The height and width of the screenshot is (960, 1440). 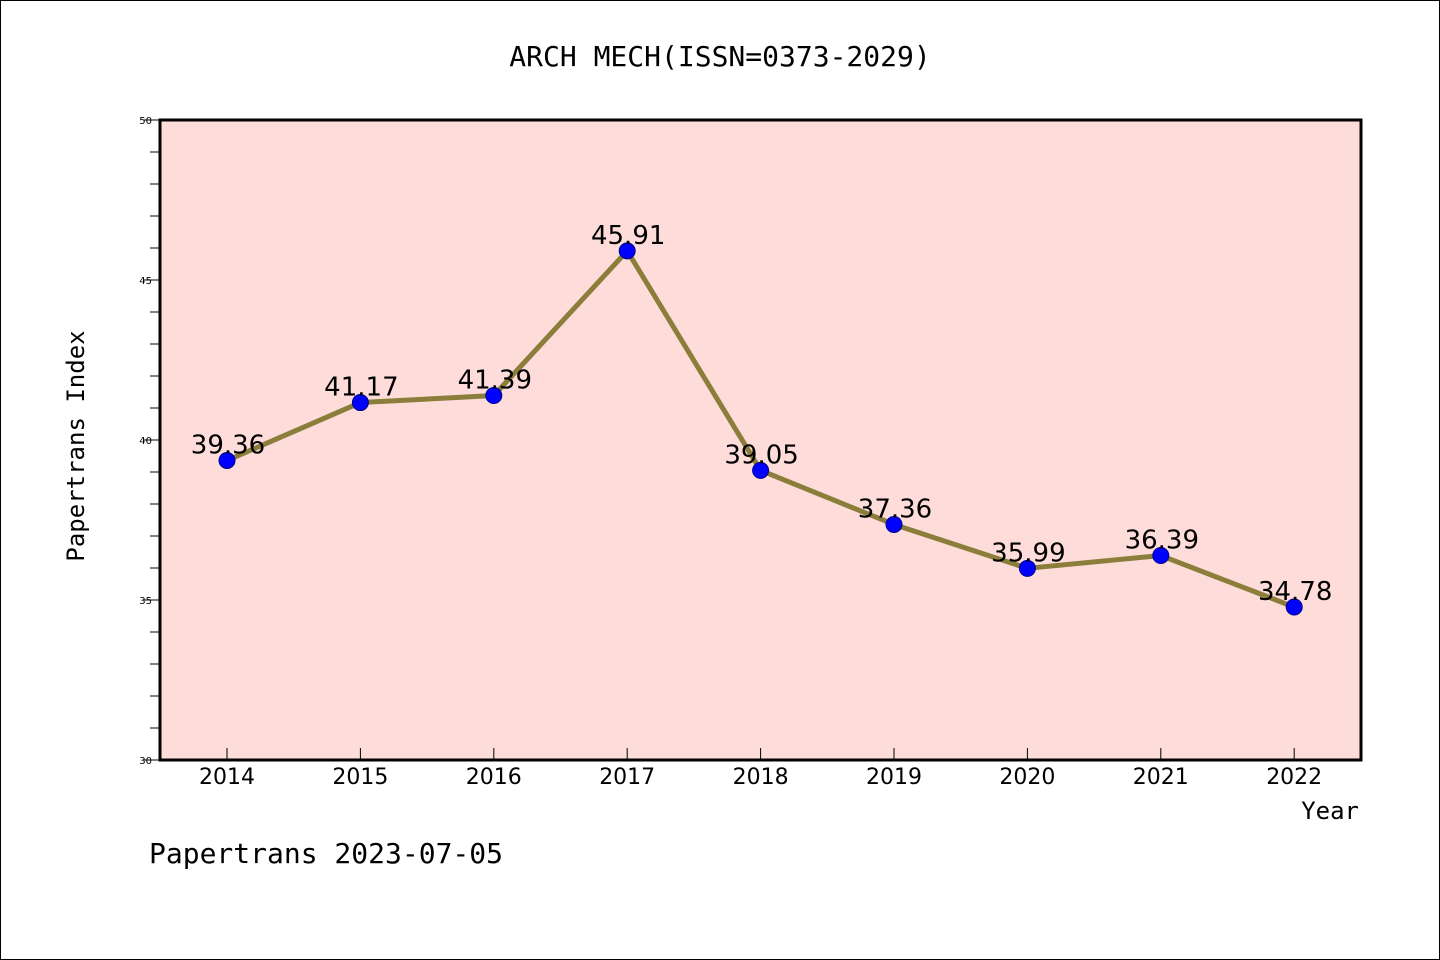 I want to click on x-tick-label: 2014, so click(x=227, y=777).